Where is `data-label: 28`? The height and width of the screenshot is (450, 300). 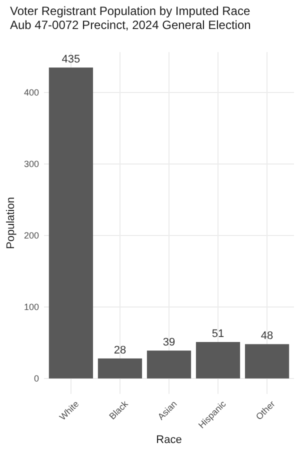 data-label: 28 is located at coordinates (120, 350).